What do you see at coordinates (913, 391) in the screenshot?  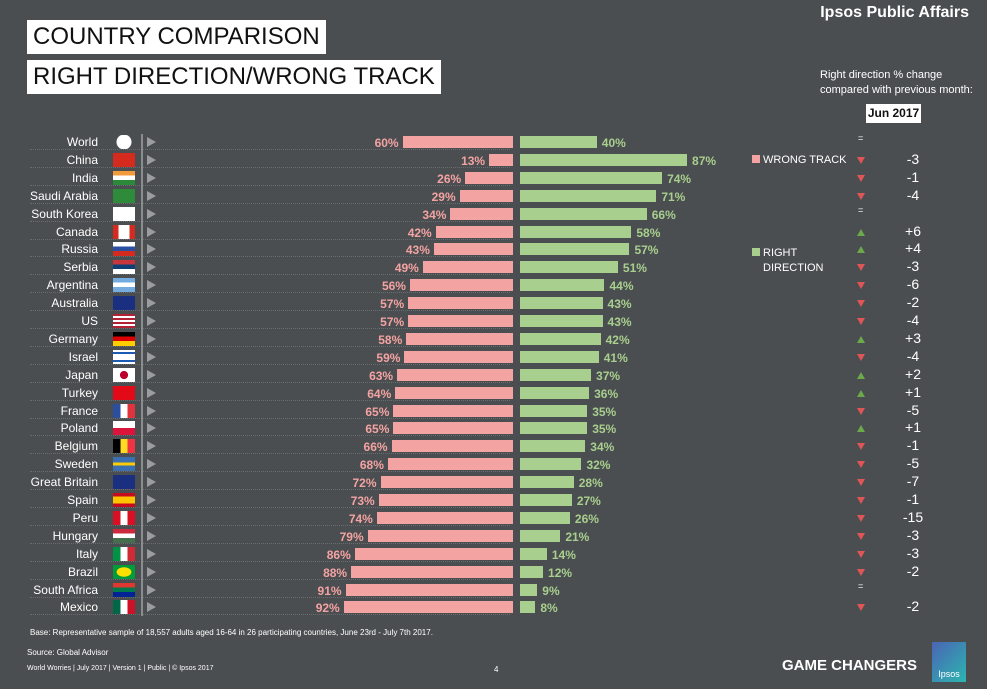 I see `change-value: +1` at bounding box center [913, 391].